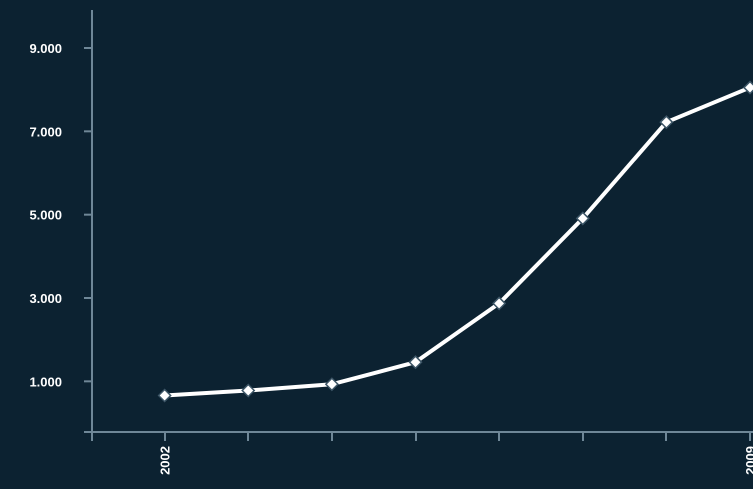  I want to click on y-tick-label: 3.000, so click(45, 298).